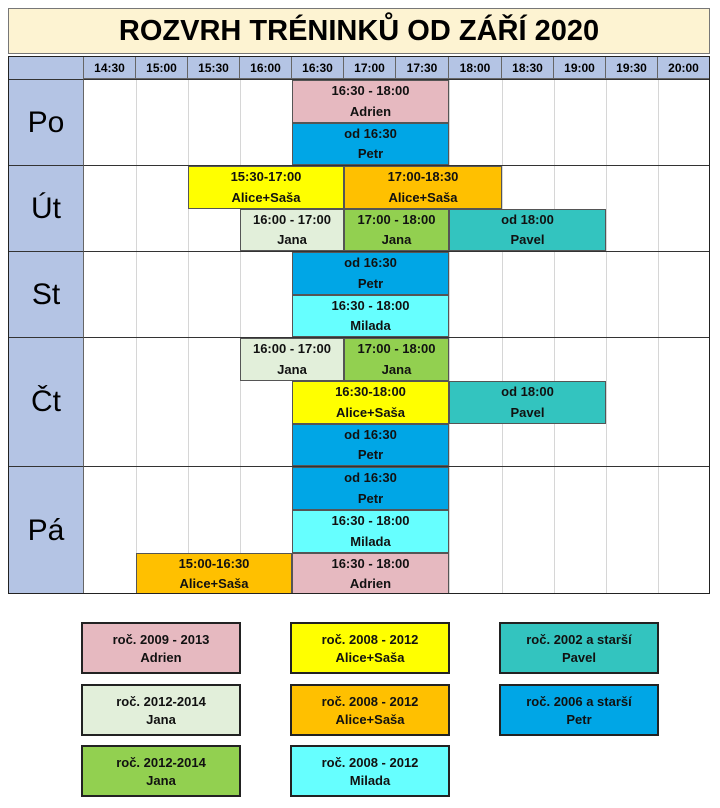 Image resolution: width=720 pixels, height=808 pixels. What do you see at coordinates (579, 710) in the screenshot?
I see `legend-item: roč. 2006 a starší Petr` at bounding box center [579, 710].